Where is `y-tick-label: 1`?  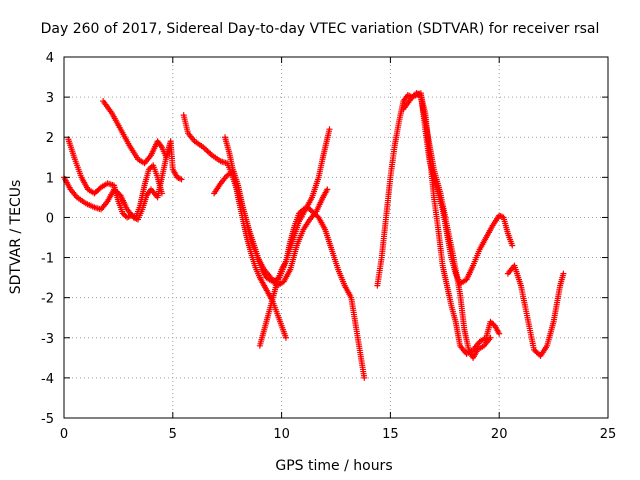
y-tick-label: 1 is located at coordinates (50, 178).